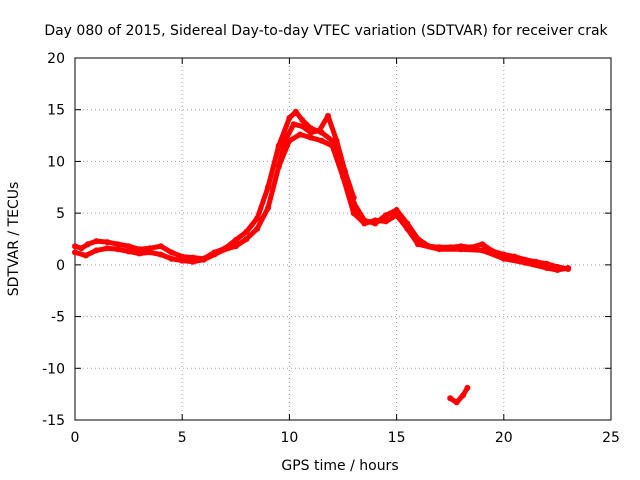 The width and height of the screenshot is (640, 480). I want to click on x-tick-label: 15, so click(397, 438).